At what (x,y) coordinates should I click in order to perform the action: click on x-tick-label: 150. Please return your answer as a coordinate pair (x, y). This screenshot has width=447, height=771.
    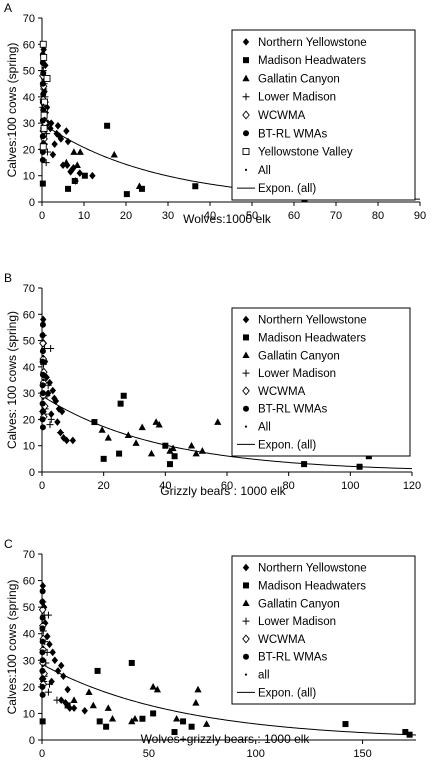
    Looking at the image, I should click on (362, 754).